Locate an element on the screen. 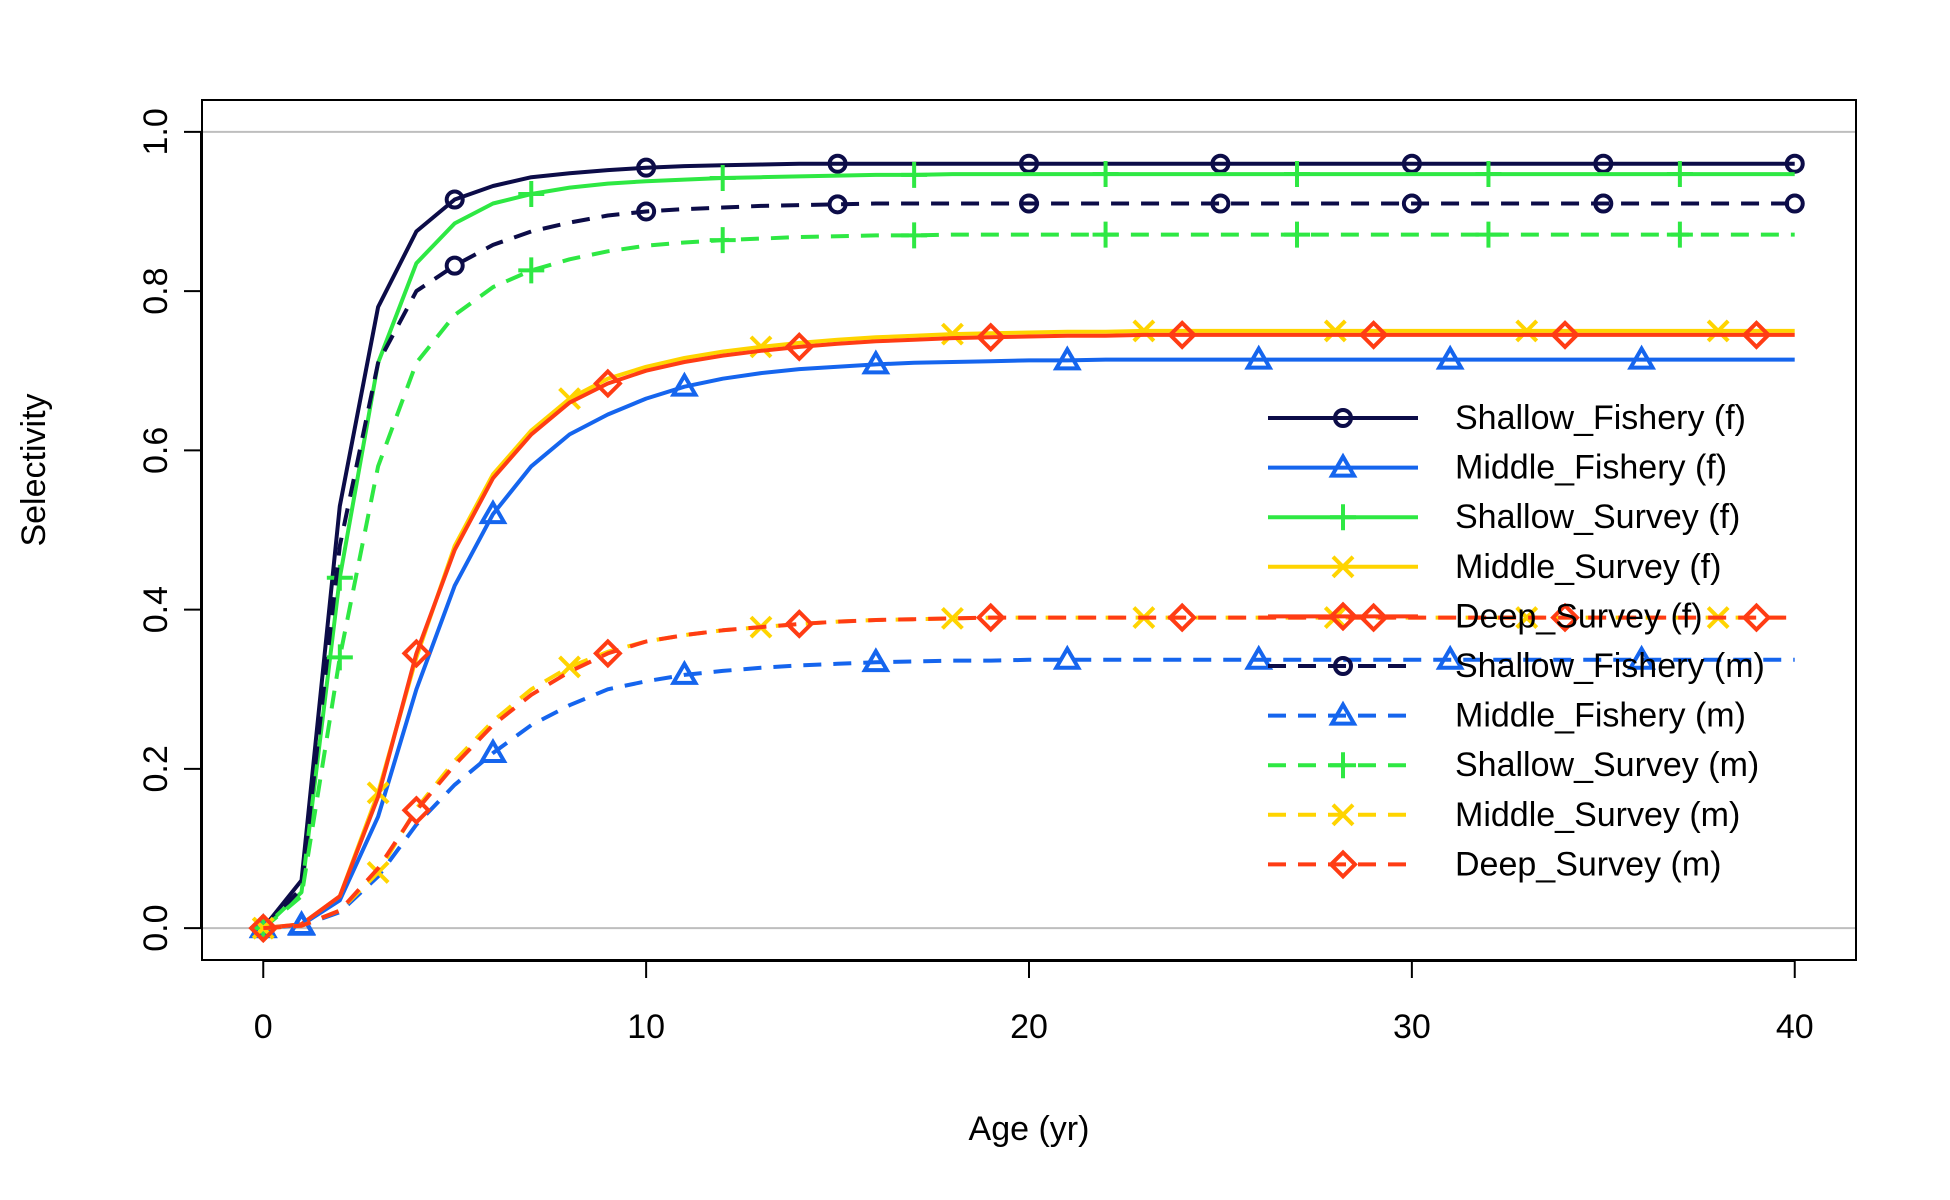  y-tick-label: 0.6 is located at coordinates (156, 450).